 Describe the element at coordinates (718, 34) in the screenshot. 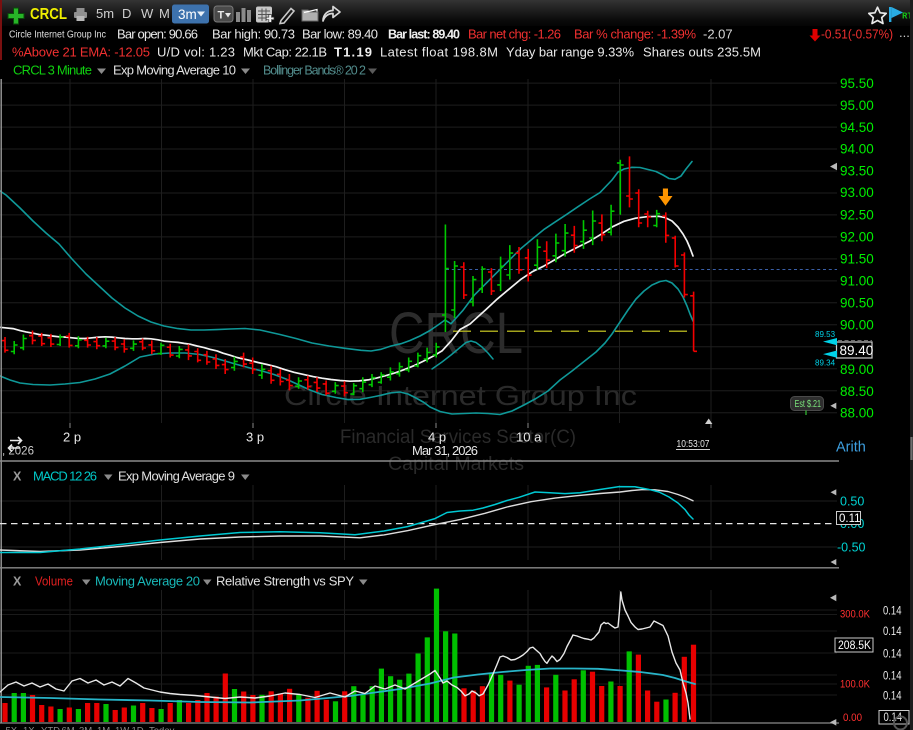

I see `svg-text: -2.07` at that location.